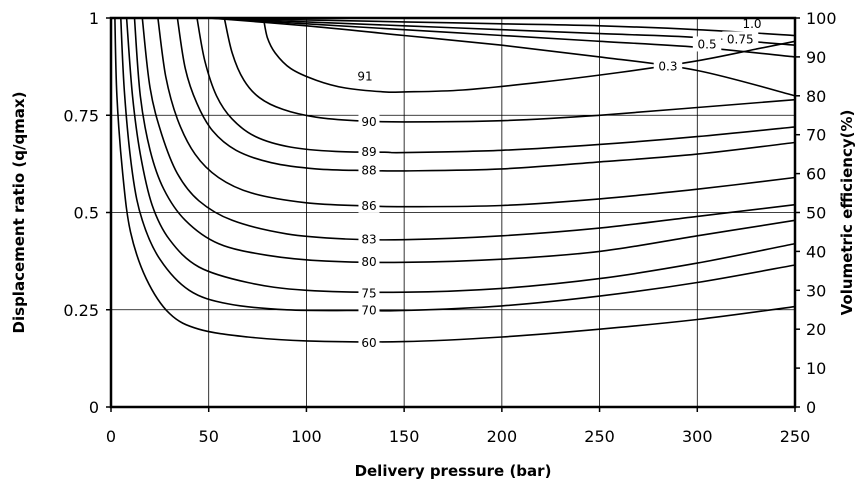 This screenshot has width=862, height=486. Describe the element at coordinates (816, 290) in the screenshot. I see `y-right-tick-label: 30` at that location.